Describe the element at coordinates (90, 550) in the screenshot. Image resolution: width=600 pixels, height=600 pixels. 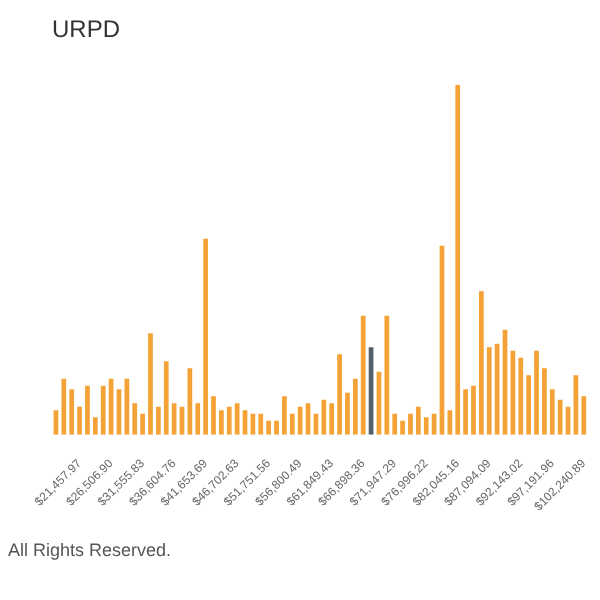
I see `text: All Rights Reserved.` at that location.